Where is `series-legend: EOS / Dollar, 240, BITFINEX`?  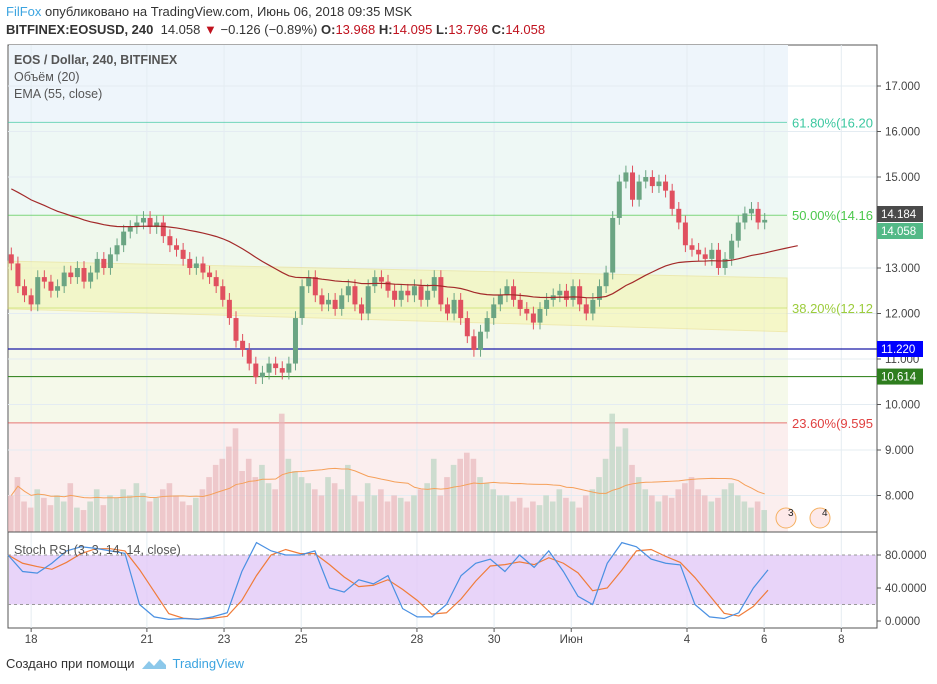 series-legend: EOS / Dollar, 240, BITFINEX is located at coordinates (96, 60).